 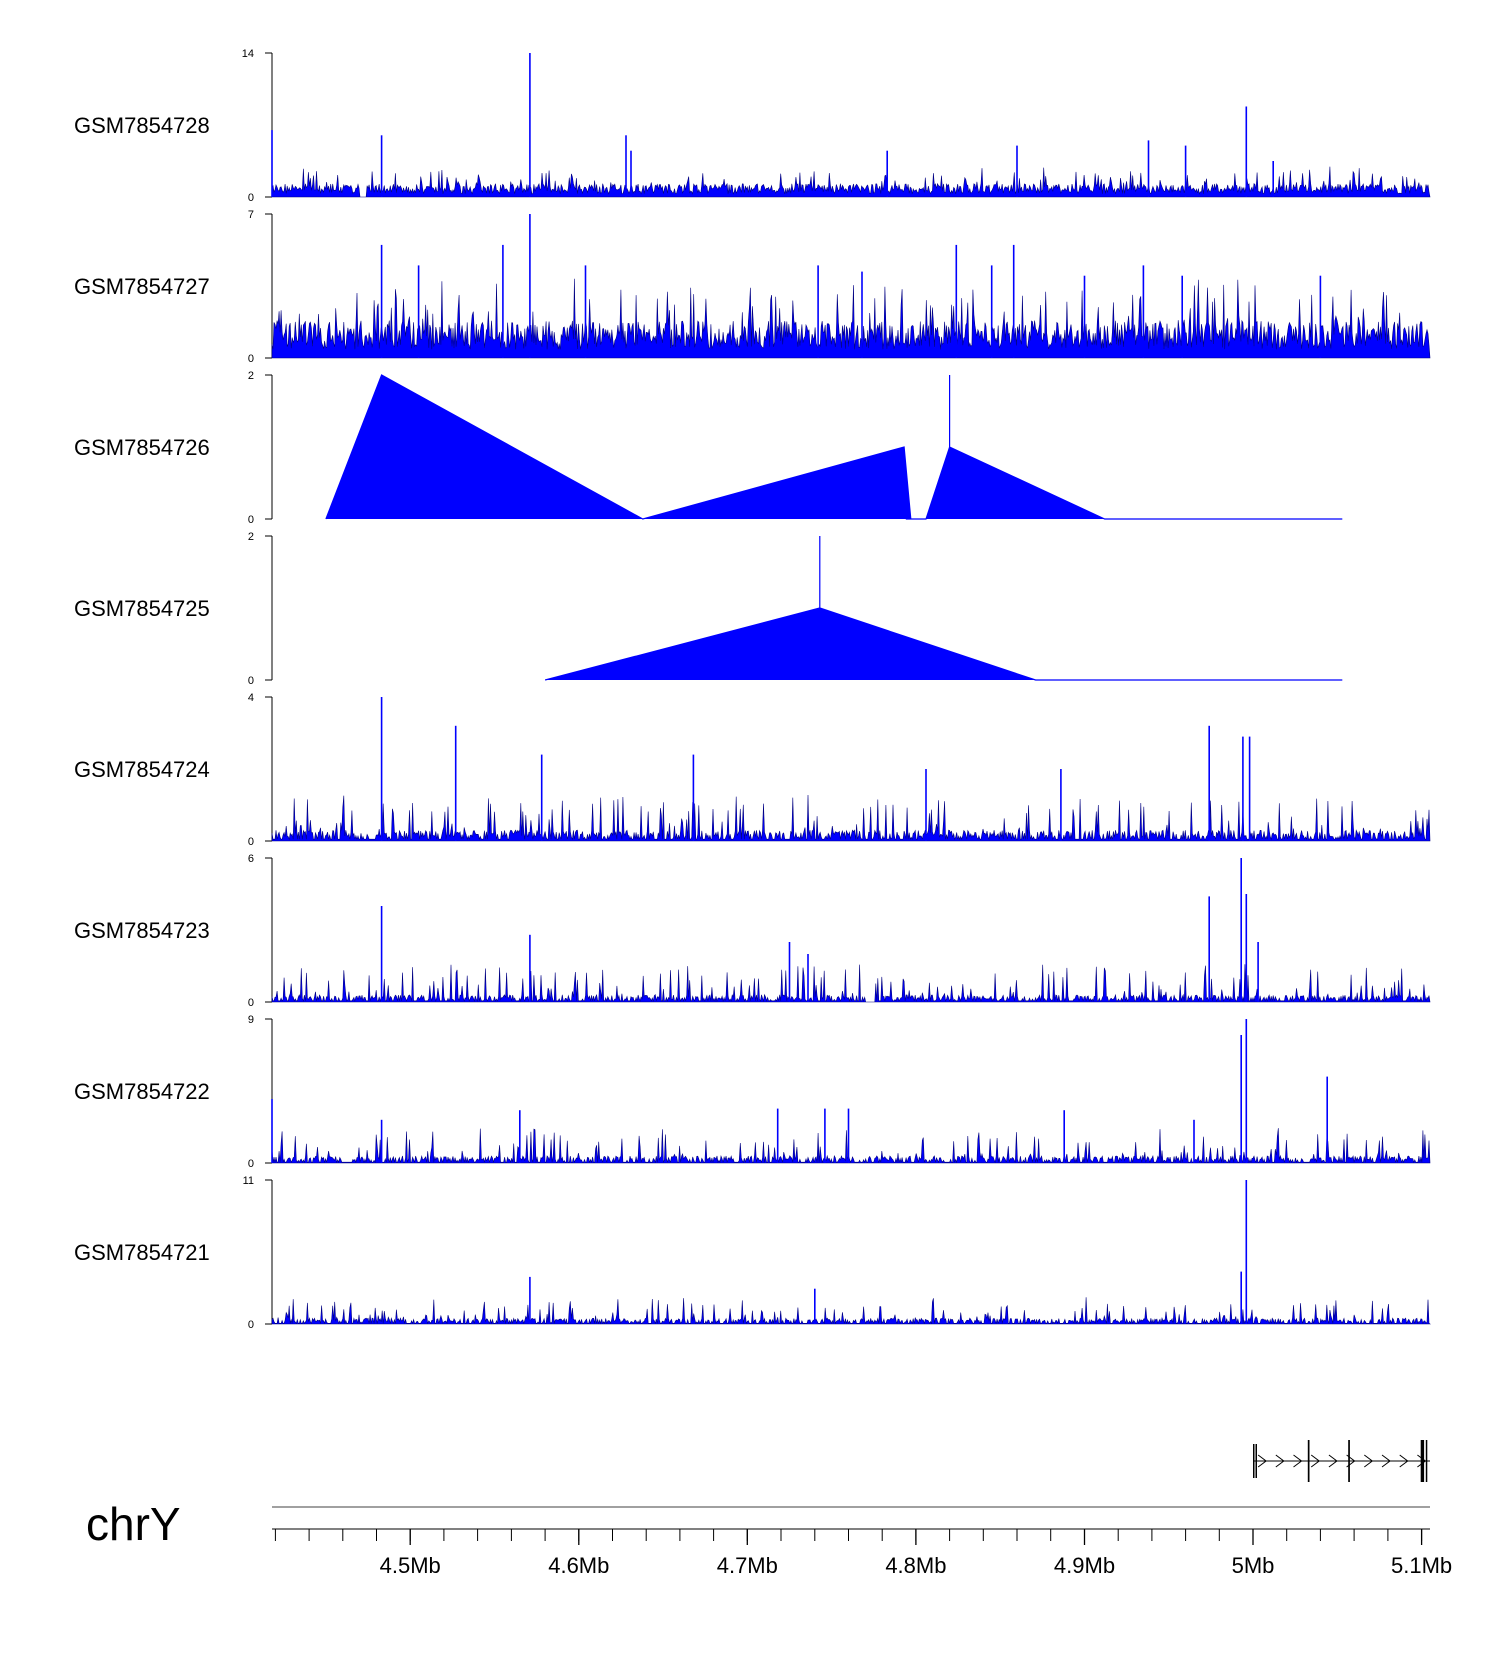 I want to click on track-label: GSM7854725, so click(x=142, y=608).